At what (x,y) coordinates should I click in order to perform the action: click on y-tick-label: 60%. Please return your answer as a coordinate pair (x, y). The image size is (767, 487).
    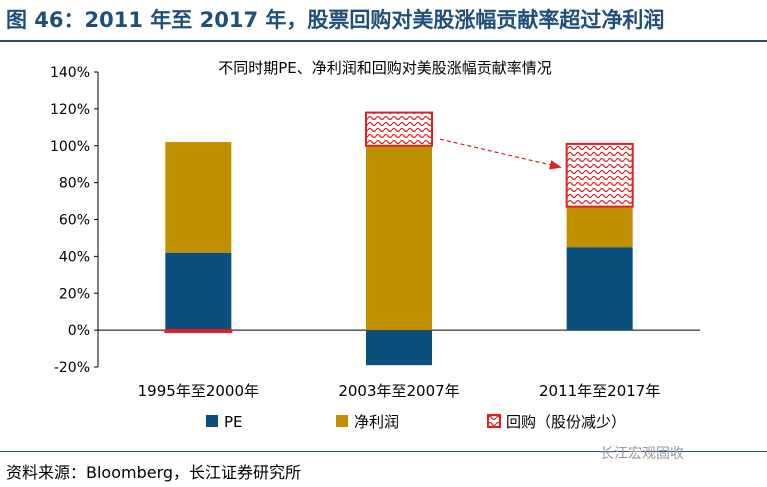
    Looking at the image, I should click on (74, 221).